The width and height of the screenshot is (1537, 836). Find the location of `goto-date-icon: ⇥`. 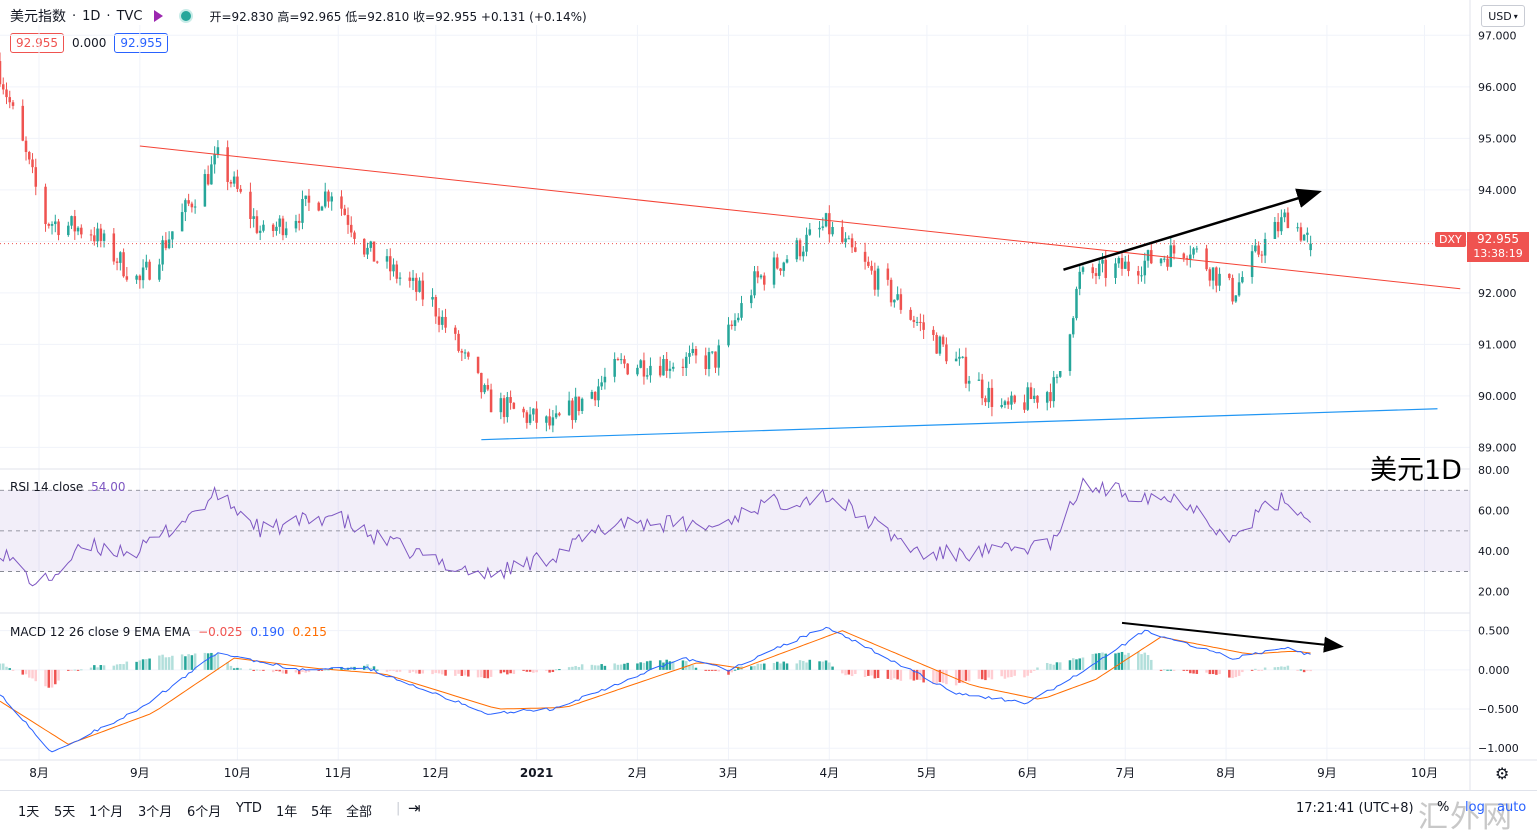

goto-date-icon: ⇥ is located at coordinates (414, 808).